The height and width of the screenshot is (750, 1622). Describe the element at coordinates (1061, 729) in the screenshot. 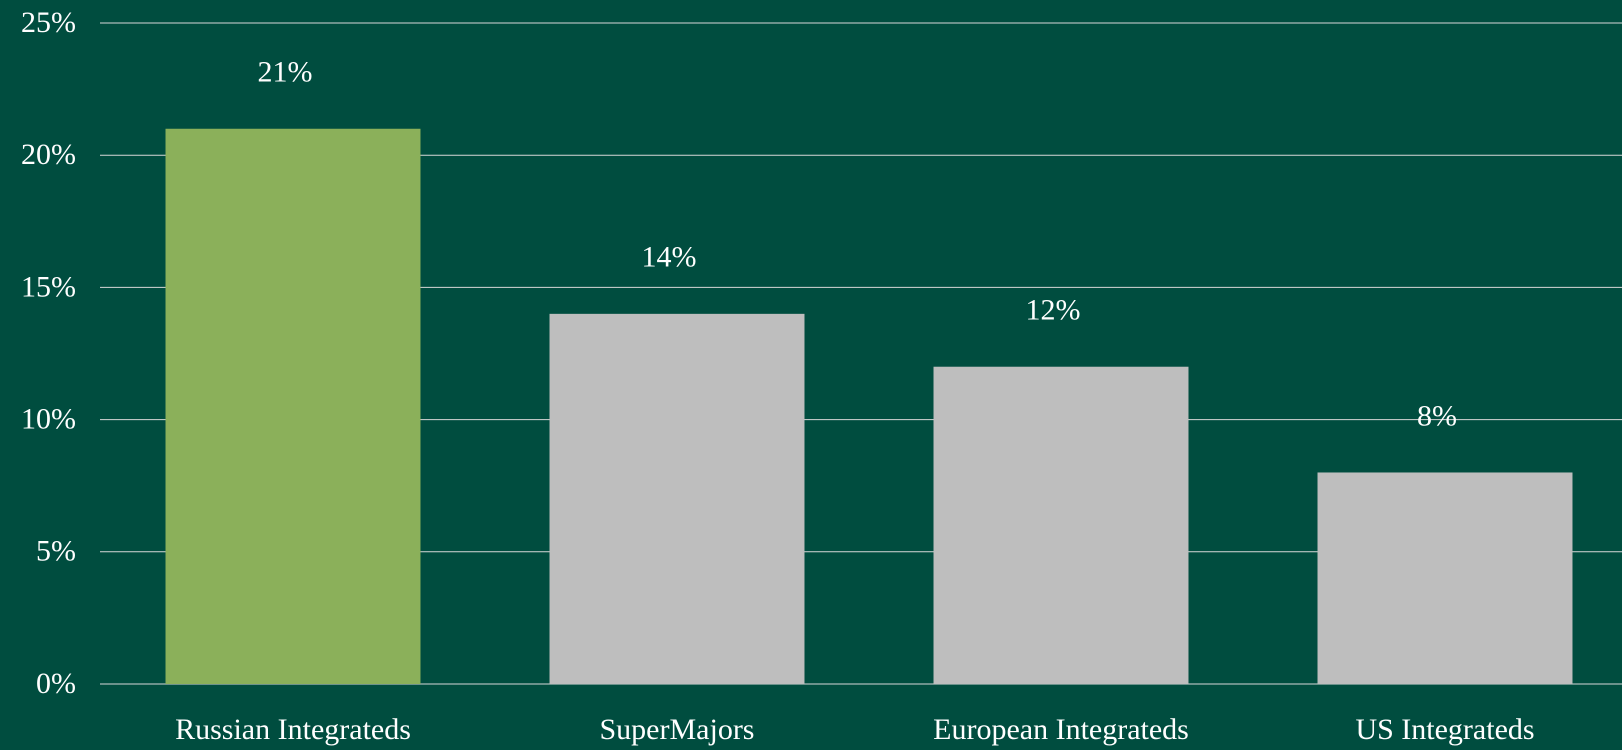

I see `x-tick-label: European Integrateds` at that location.